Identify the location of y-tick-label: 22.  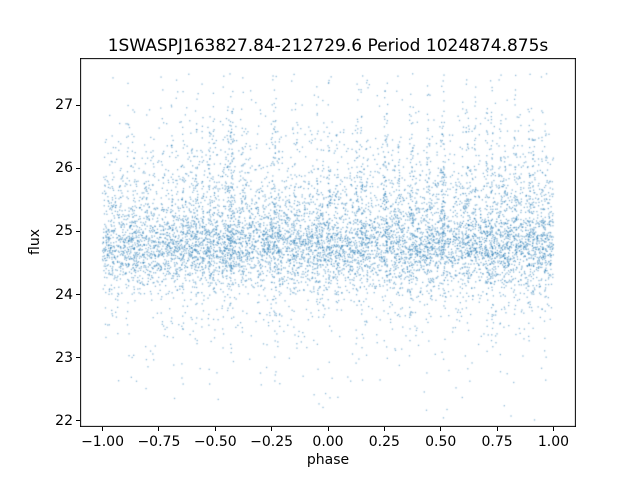
(64, 420).